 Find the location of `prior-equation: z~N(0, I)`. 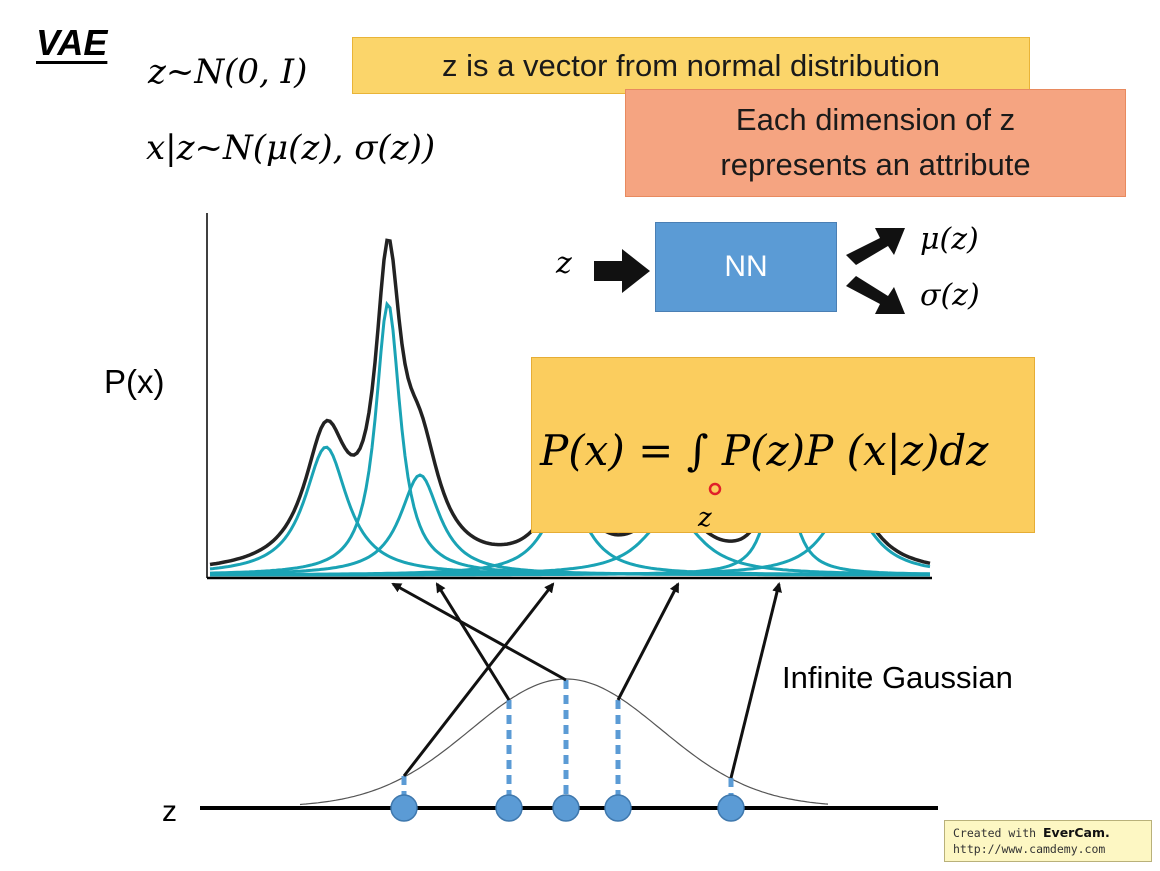

prior-equation: z~N(0, I) is located at coordinates (228, 72).